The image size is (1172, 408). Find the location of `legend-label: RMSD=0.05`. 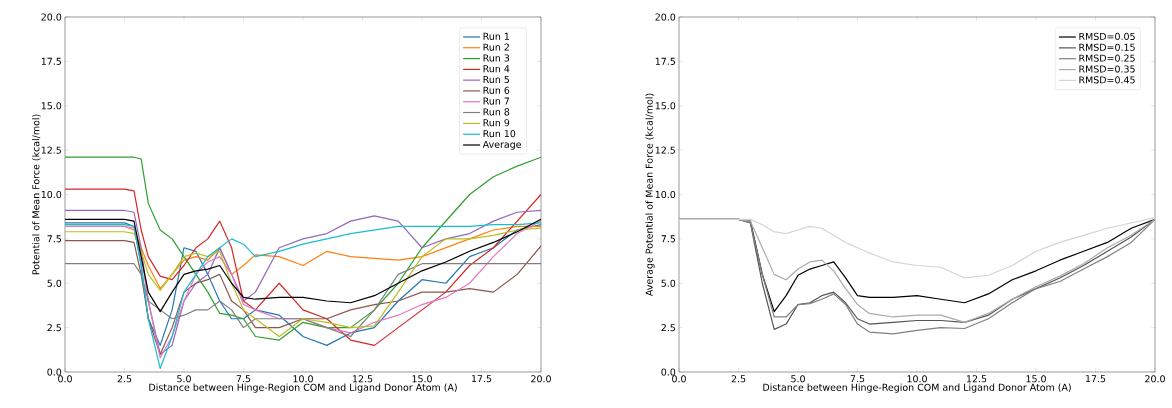

legend-label: RMSD=0.05 is located at coordinates (1107, 36).